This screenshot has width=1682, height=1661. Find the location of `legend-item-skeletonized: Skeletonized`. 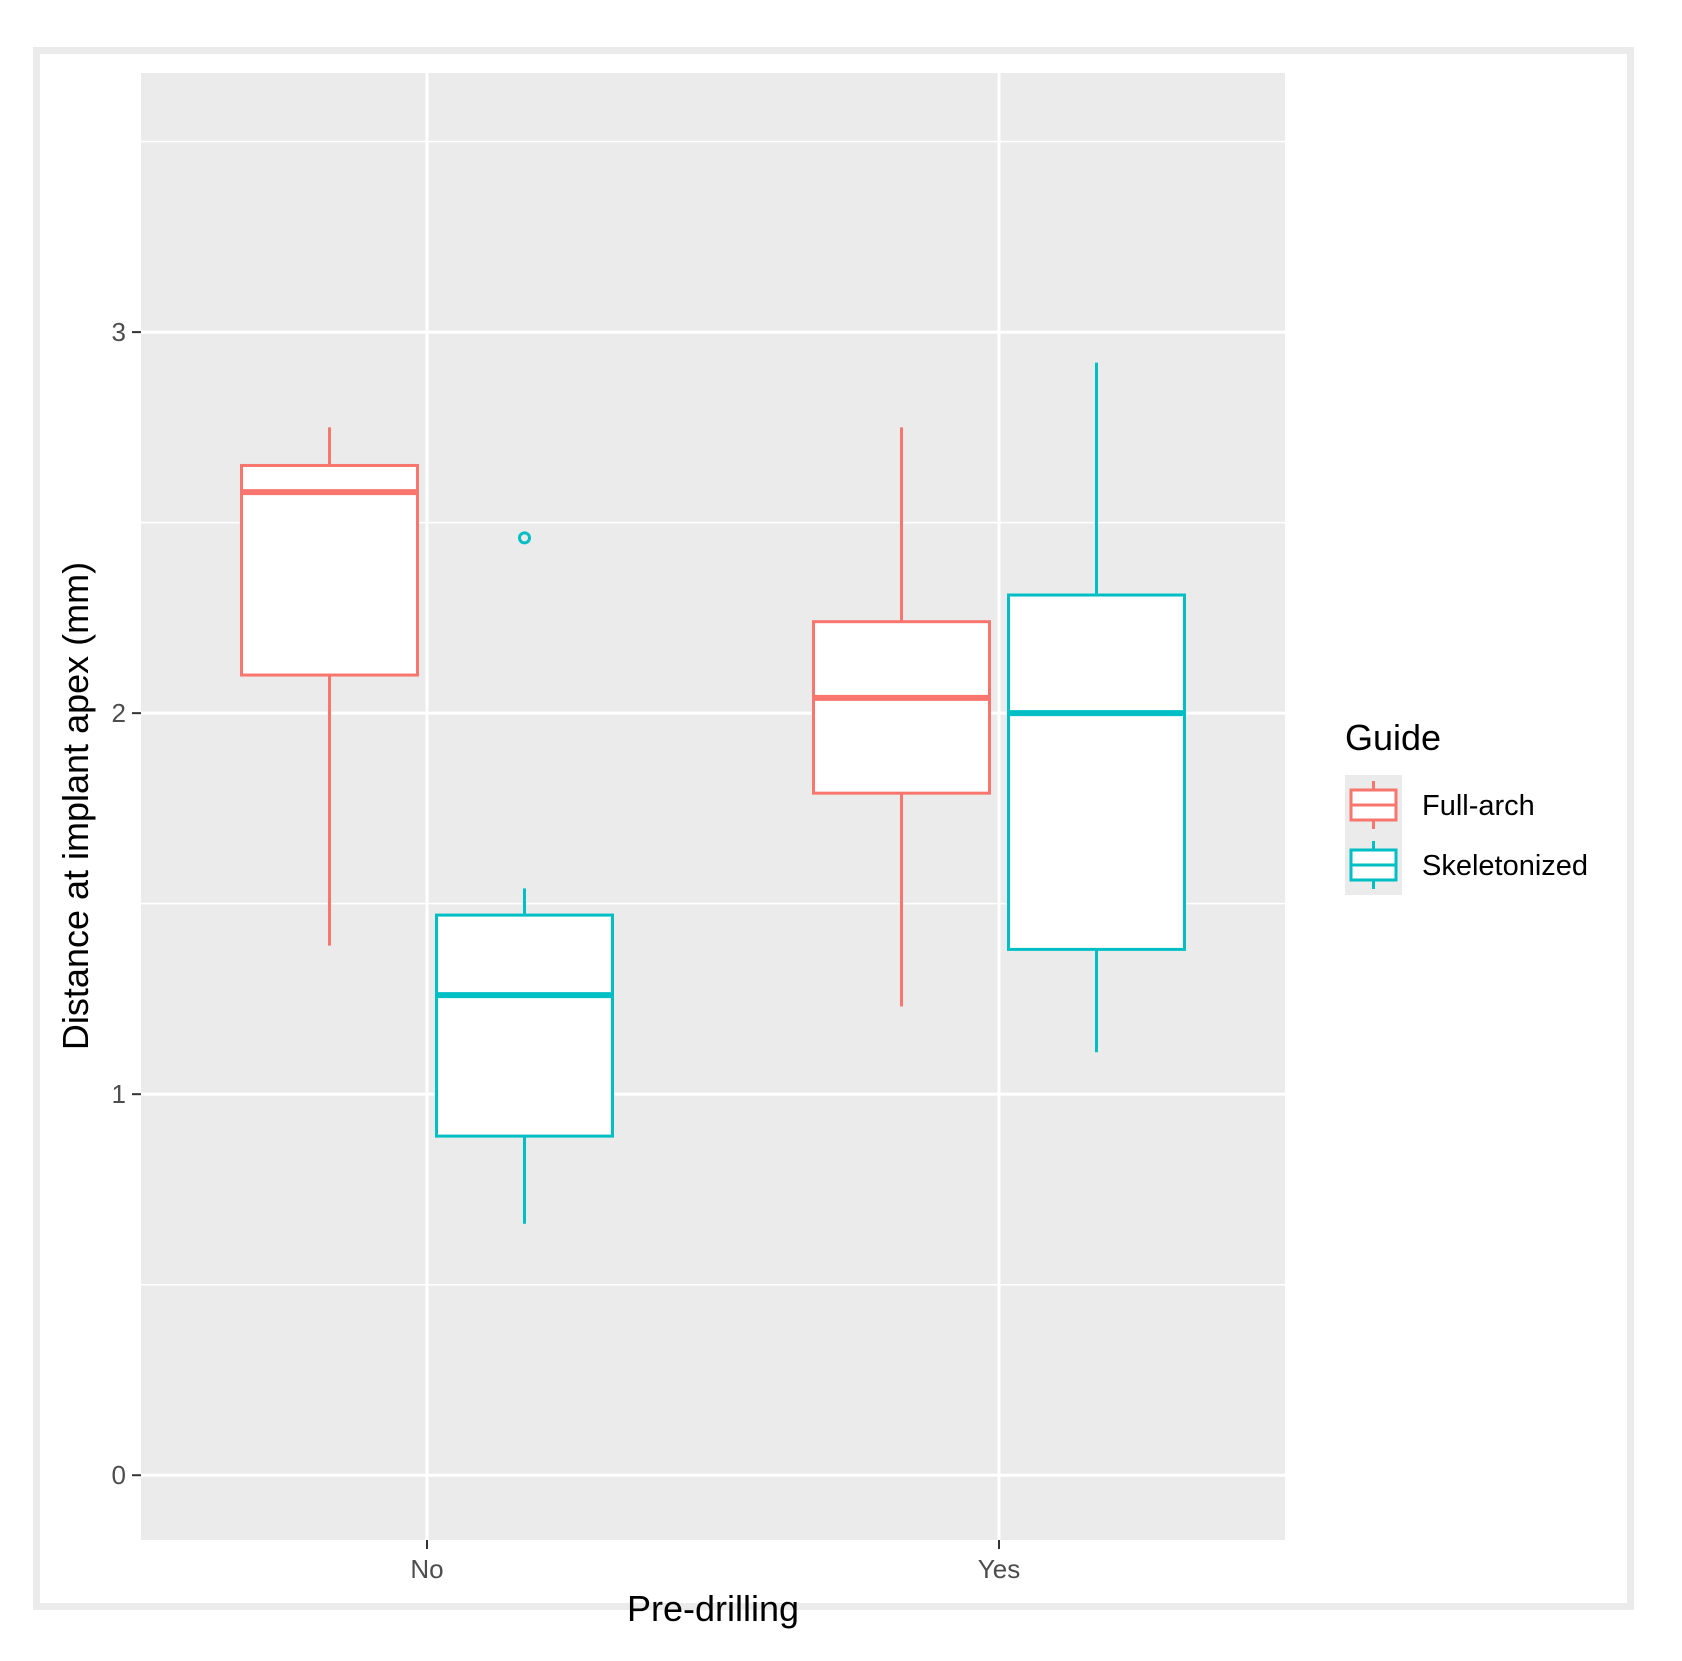

legend-item-skeletonized: Skeletonized is located at coordinates (1466, 865).